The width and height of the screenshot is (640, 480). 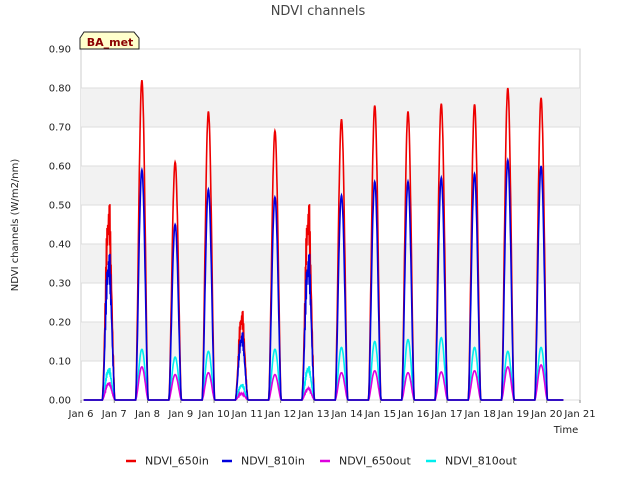 What do you see at coordinates (380, 414) in the screenshot?
I see `x-tick-label: Jan 15` at bounding box center [380, 414].